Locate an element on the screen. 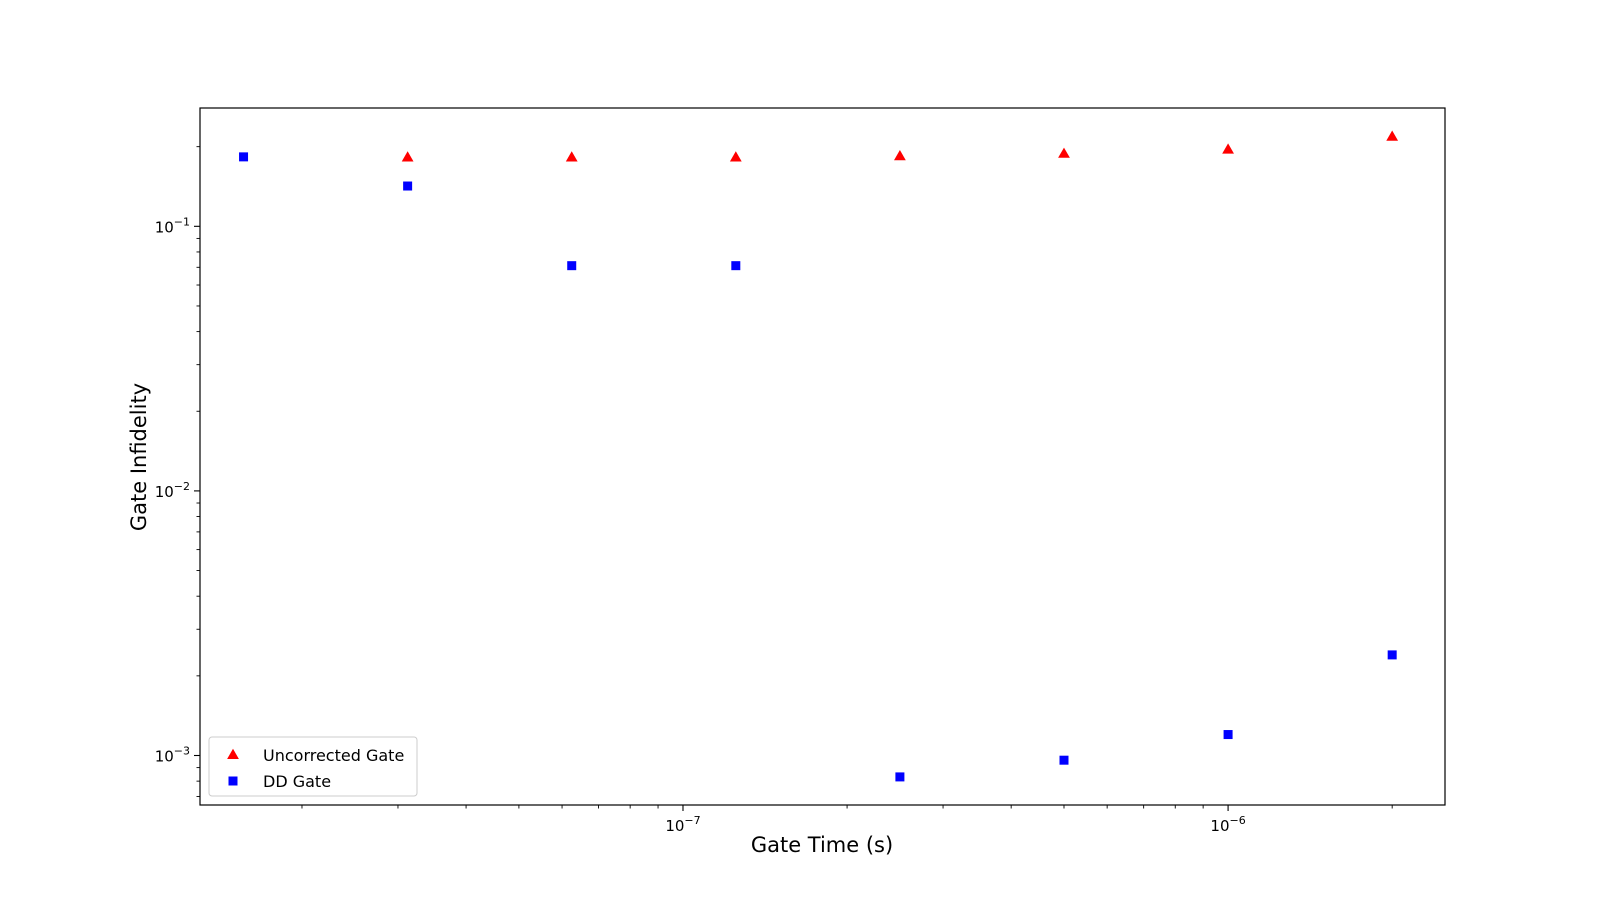 The height and width of the screenshot is (900, 1600). legend: Uncorrected Gate DD Gate is located at coordinates (313, 766).